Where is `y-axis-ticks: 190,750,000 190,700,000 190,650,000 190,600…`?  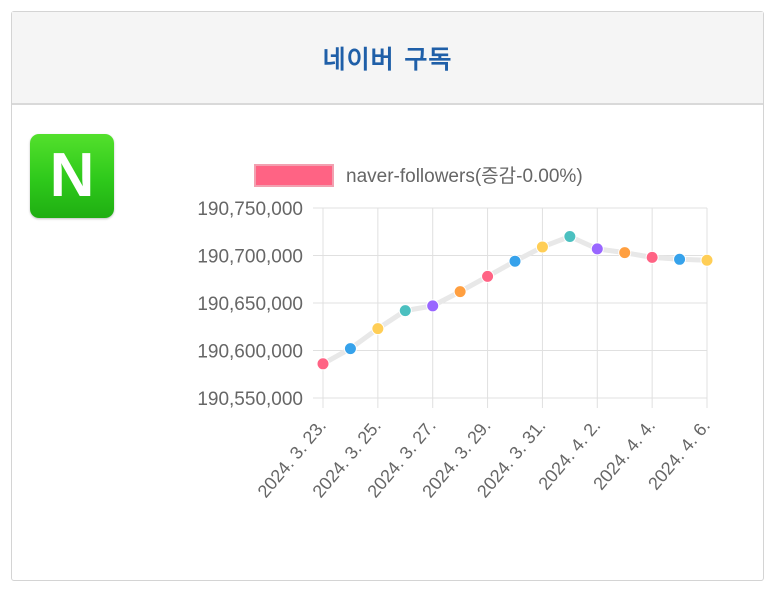 y-axis-ticks: 190,750,000 190,700,000 190,650,000 190,600… is located at coordinates (250, 304).